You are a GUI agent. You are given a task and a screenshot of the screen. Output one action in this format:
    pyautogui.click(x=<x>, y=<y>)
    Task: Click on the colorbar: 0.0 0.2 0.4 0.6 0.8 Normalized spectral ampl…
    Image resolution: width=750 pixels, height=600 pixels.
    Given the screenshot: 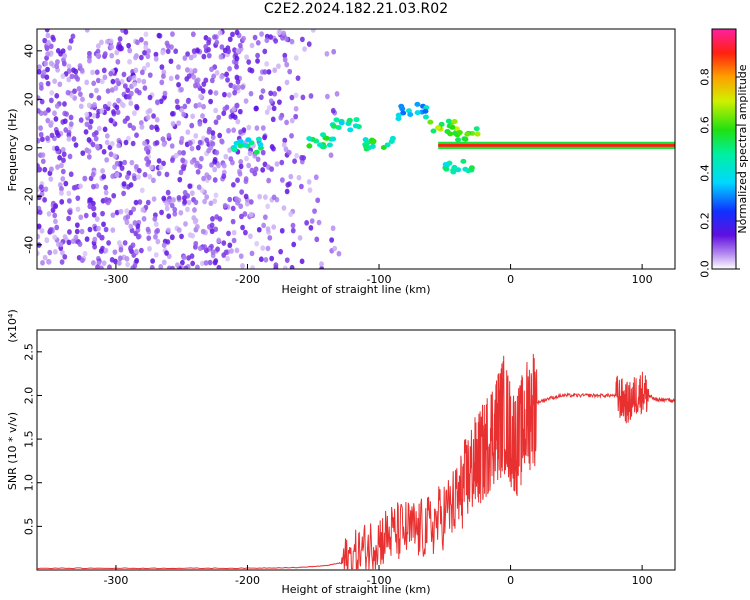 What is the action you would take?
    pyautogui.click(x=724, y=153)
    